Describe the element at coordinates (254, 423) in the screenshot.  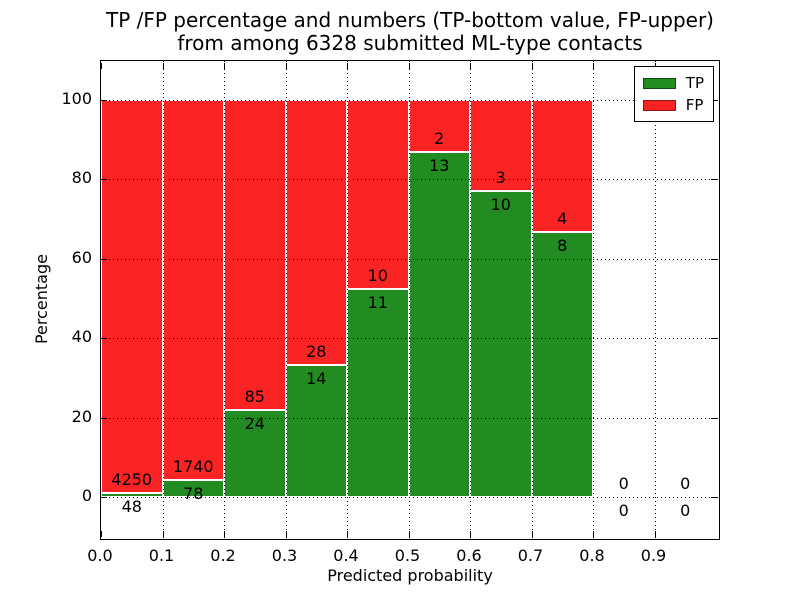
I see `tp-count-label: 24` at that location.